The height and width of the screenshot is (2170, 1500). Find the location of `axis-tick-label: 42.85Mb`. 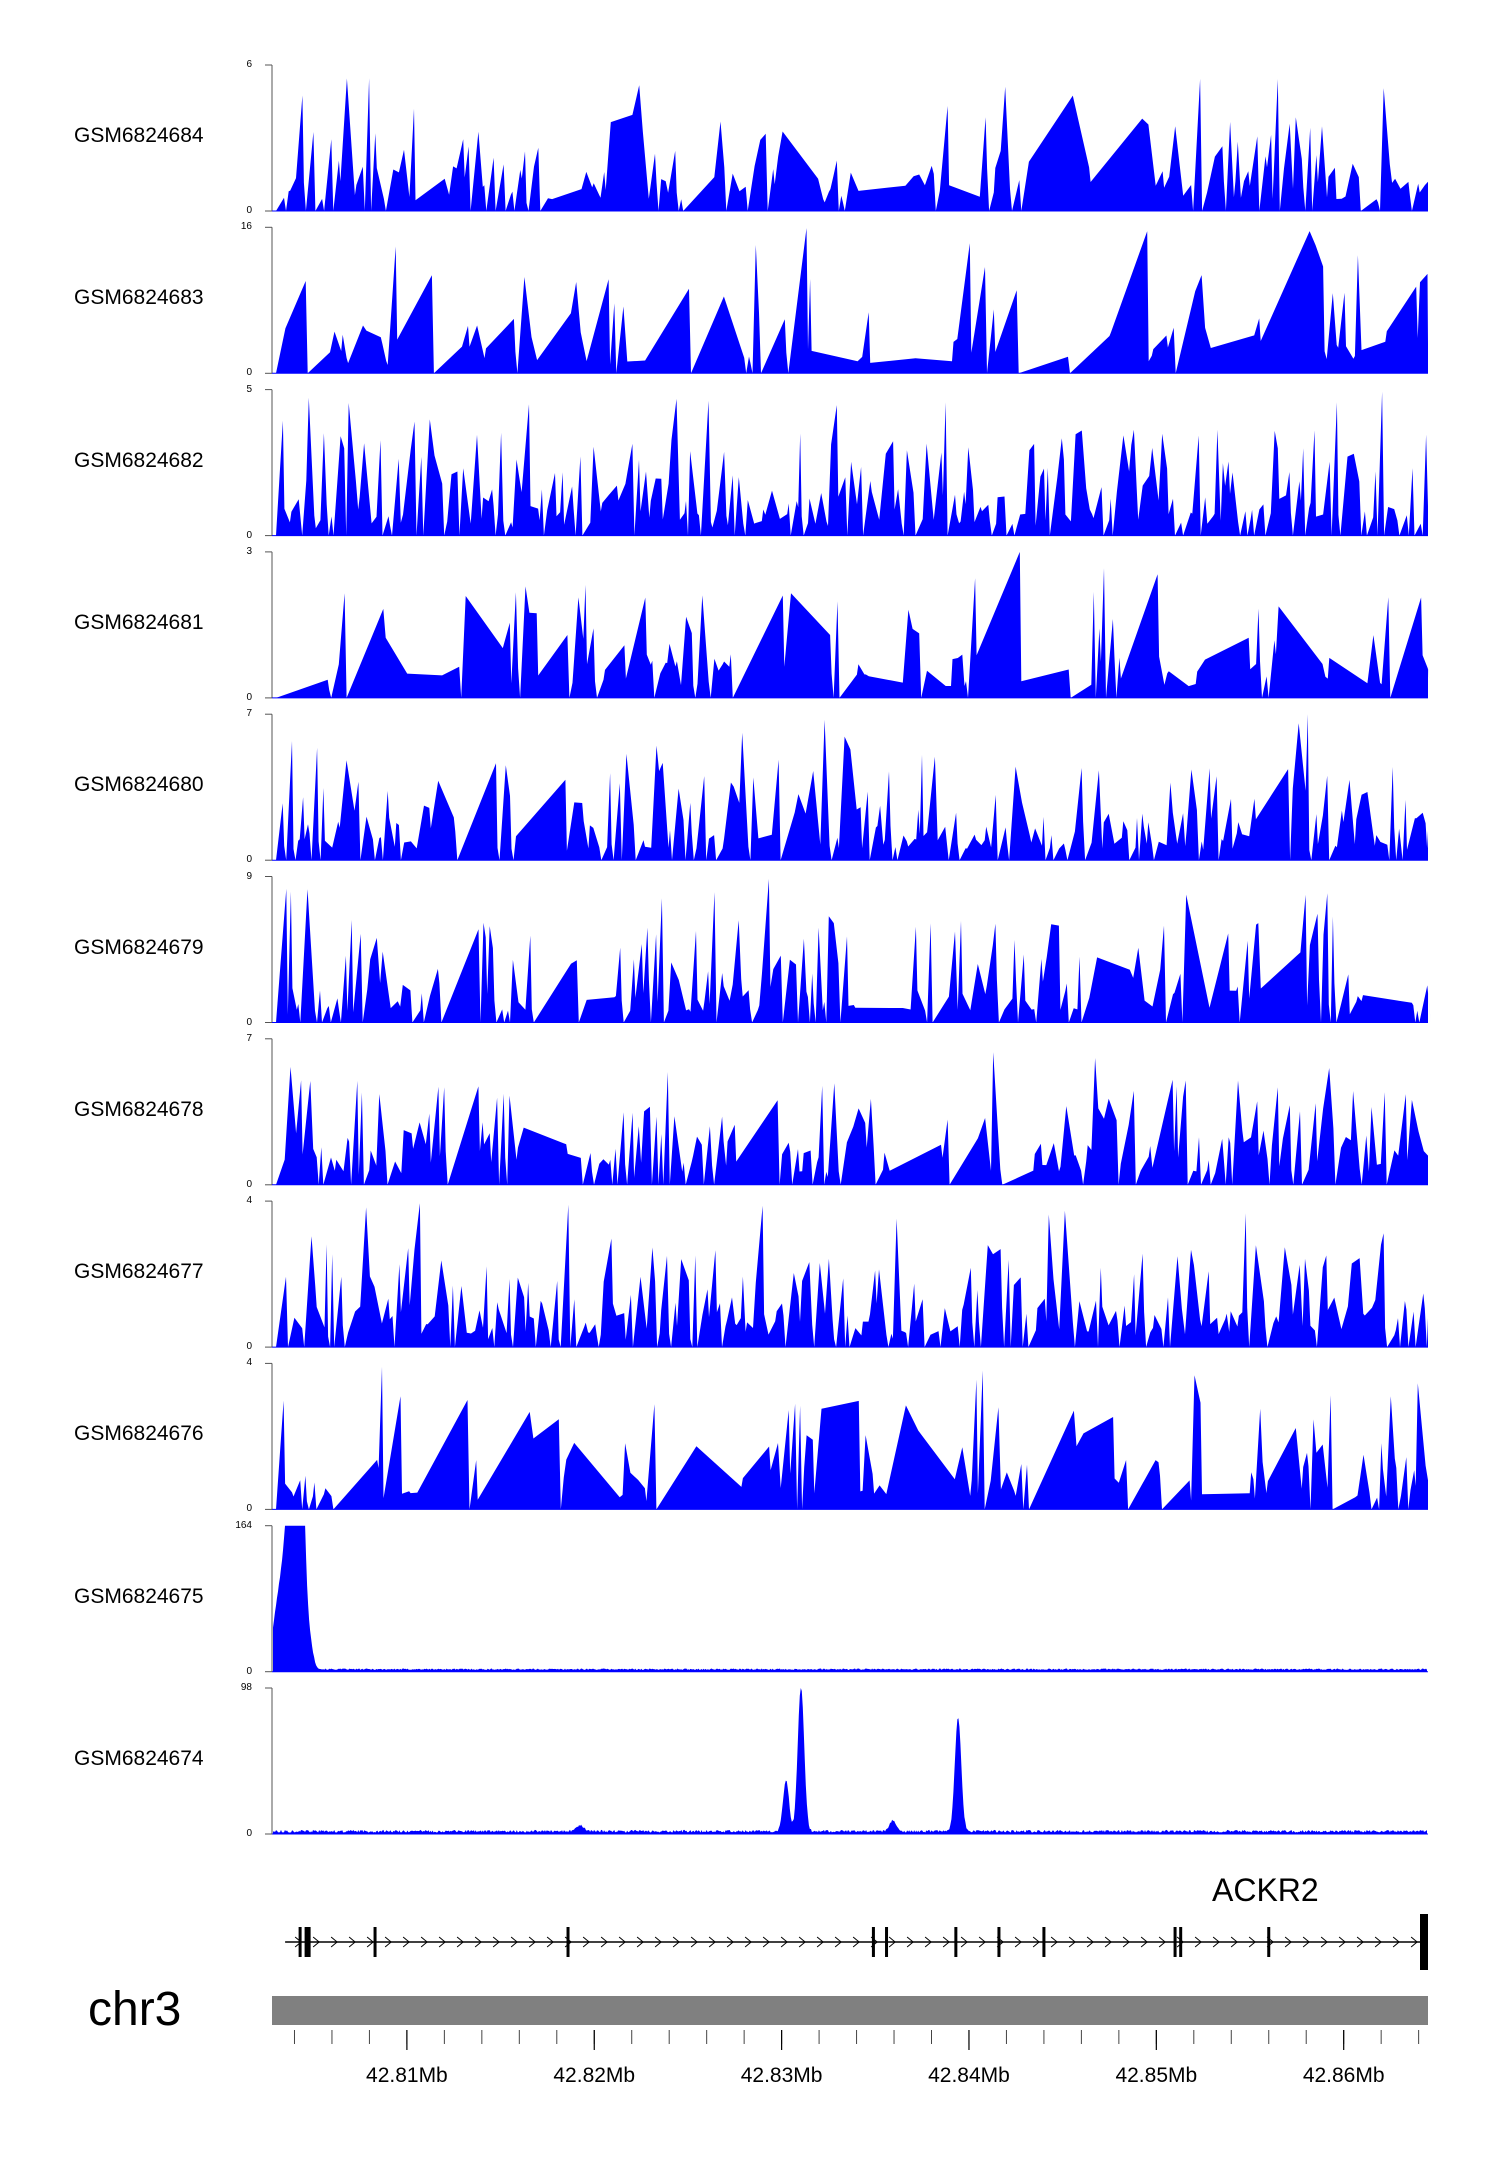

axis-tick-label: 42.85Mb is located at coordinates (1156, 2075).